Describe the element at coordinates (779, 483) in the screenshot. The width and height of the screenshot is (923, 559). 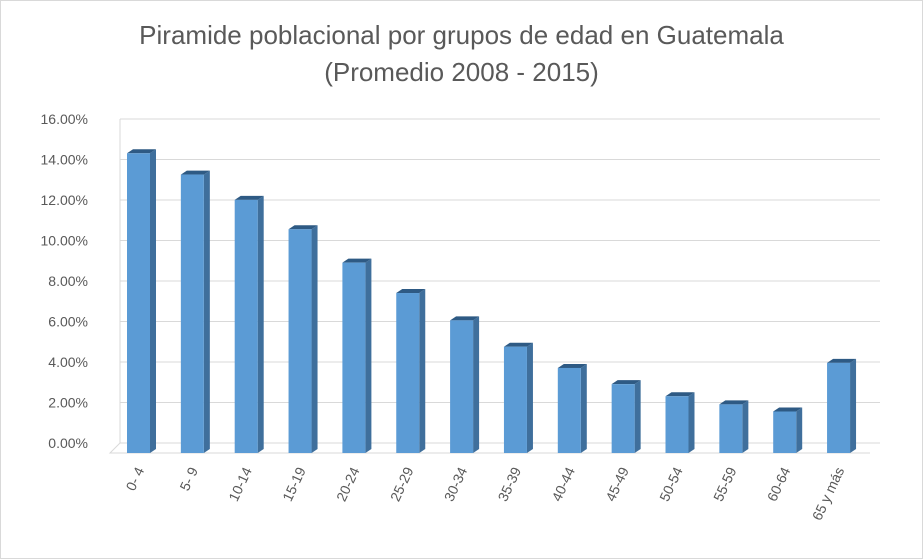
I see `x-tick-label: 60-64` at that location.